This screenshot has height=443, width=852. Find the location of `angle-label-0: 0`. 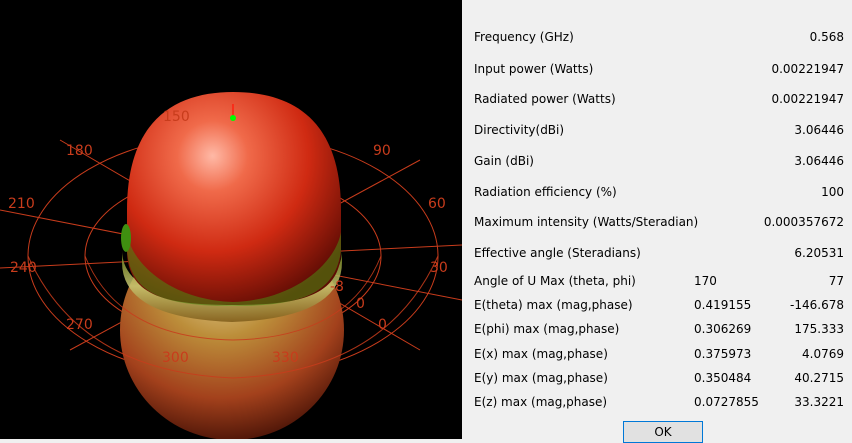

angle-label-0: 0 is located at coordinates (382, 325).